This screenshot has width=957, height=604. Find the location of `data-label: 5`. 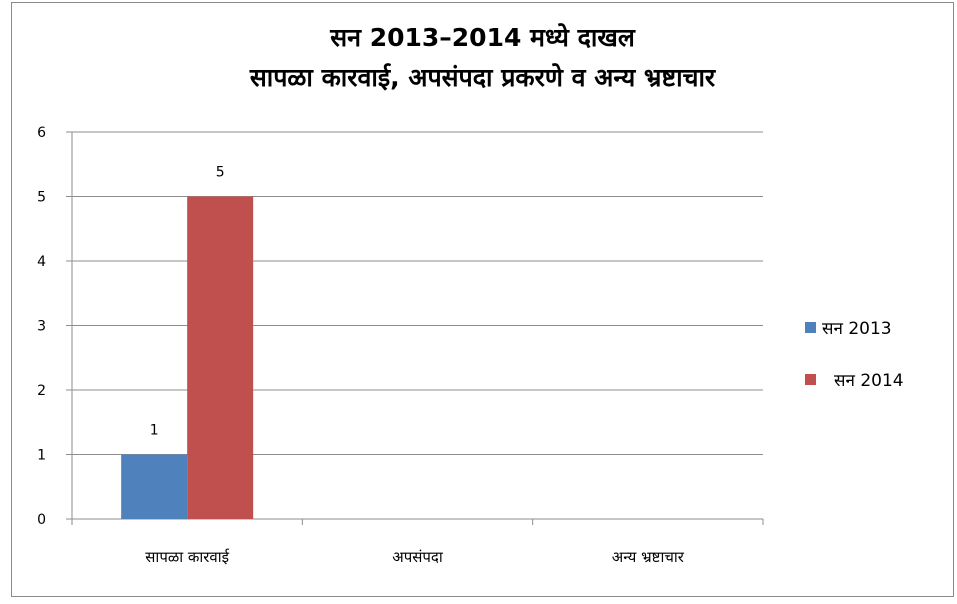

data-label: 5 is located at coordinates (220, 173).